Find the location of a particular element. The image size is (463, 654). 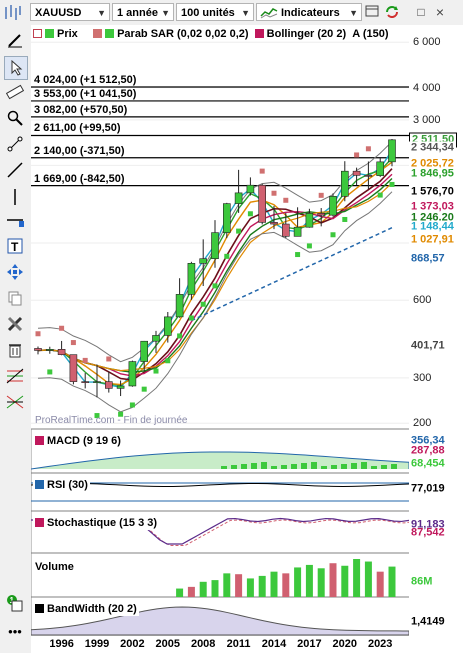

panel-label: MACD (9 19 6) is located at coordinates (78, 441).